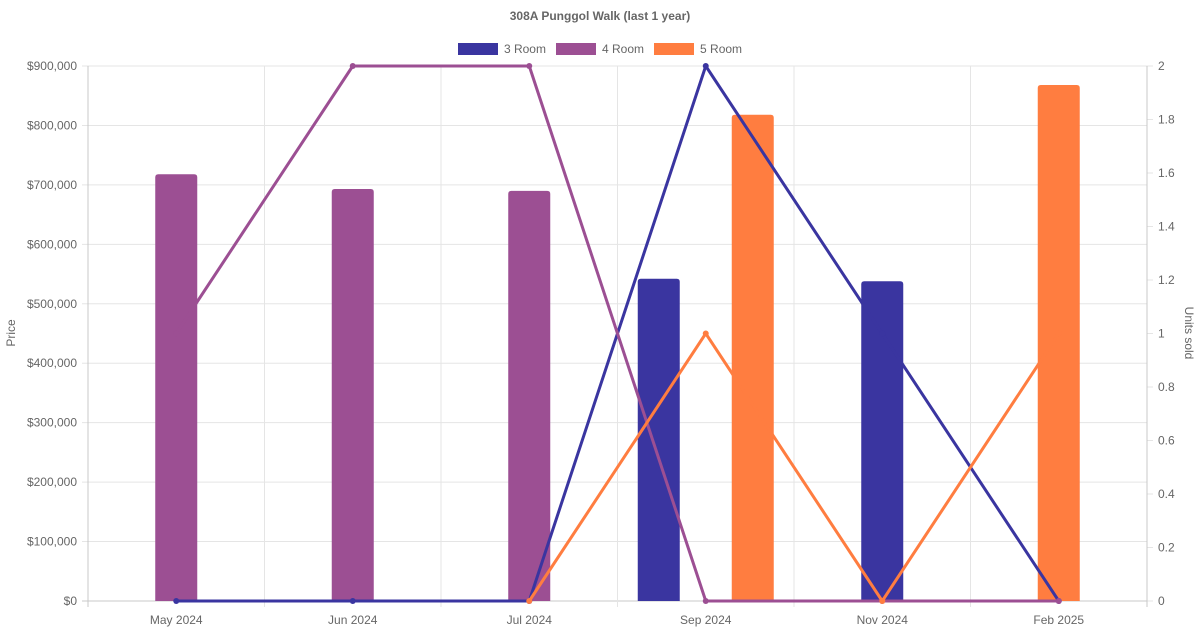 This screenshot has width=1200, height=630. Describe the element at coordinates (529, 396) in the screenshot. I see `bar-4-room-jul-2024` at that location.